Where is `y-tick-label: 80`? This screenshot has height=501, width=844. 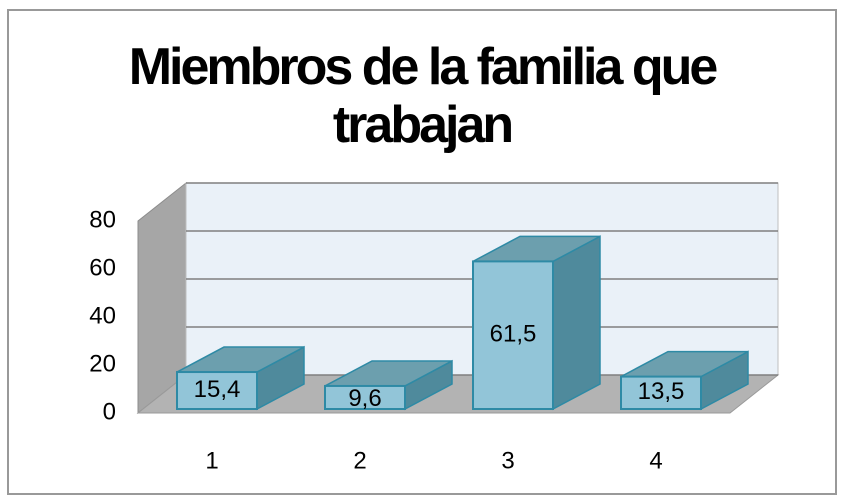 y-tick-label: 80 is located at coordinates (102, 219).